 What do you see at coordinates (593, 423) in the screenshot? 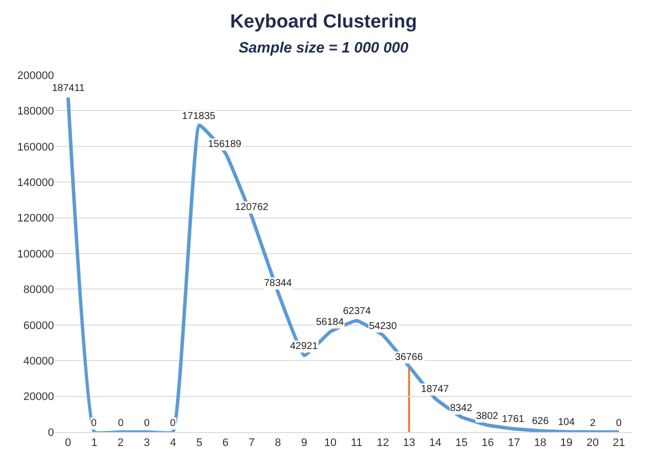
I see `data-label: 2` at bounding box center [593, 423].